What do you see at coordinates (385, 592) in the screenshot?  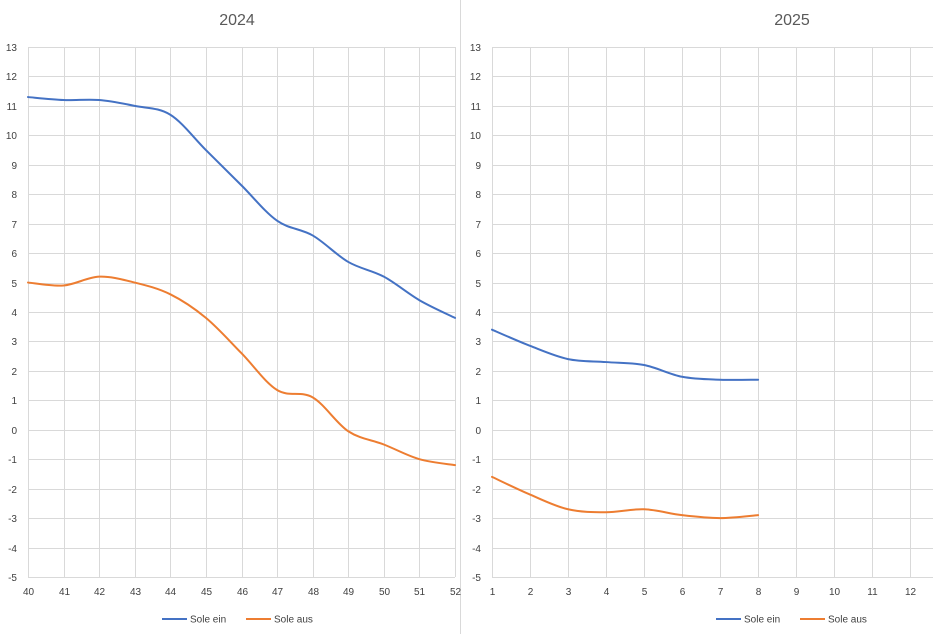 I see `x-tick-label: 50` at bounding box center [385, 592].